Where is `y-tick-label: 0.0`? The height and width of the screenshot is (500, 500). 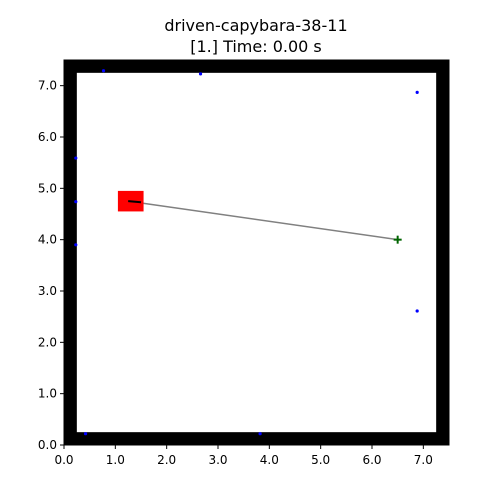
y-tick-label: 0.0 is located at coordinates (47, 445).